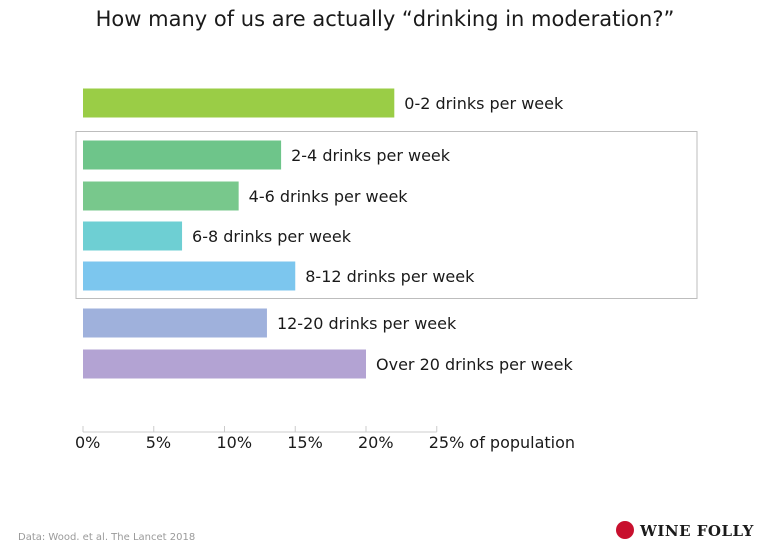 The image size is (770, 540). I want to click on x-tick-label-1: 5%, so click(158, 442).